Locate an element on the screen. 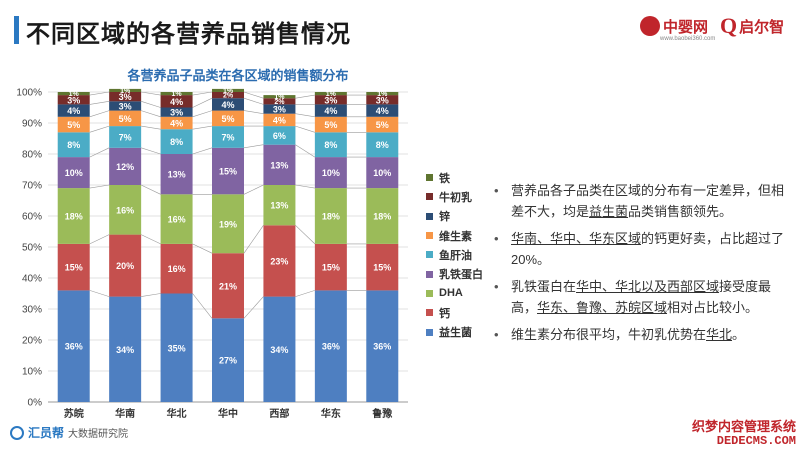  y-tick-label: 20% is located at coordinates (32, 341).